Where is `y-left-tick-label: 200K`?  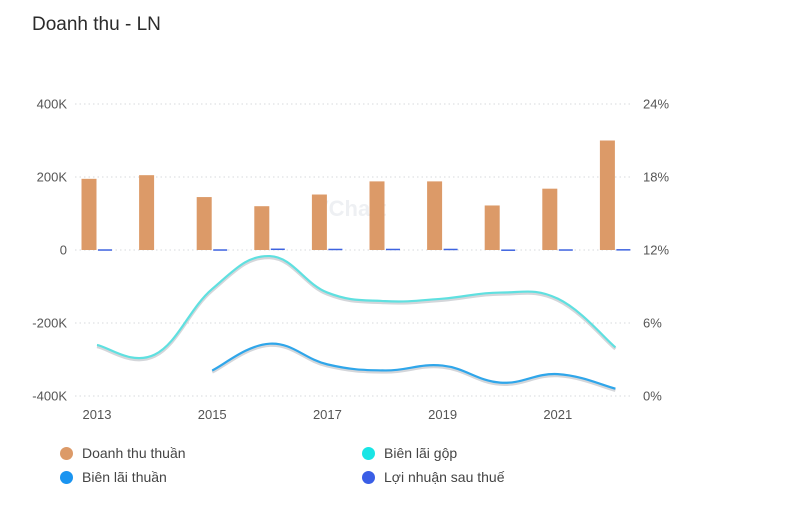 y-left-tick-label: 200K is located at coordinates (52, 177).